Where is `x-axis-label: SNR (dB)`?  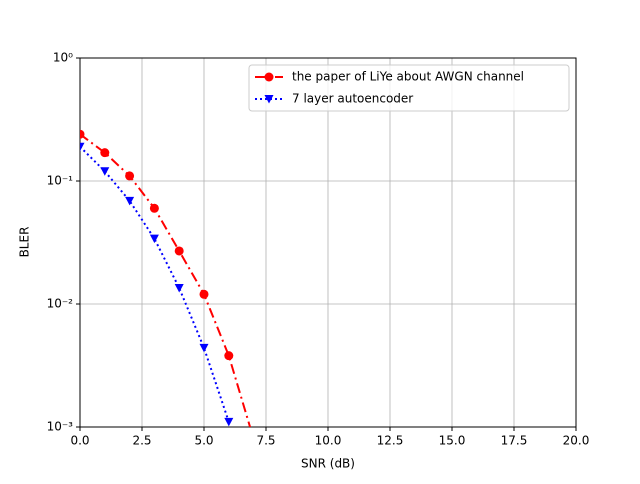
x-axis-label: SNR (dB) is located at coordinates (328, 464).